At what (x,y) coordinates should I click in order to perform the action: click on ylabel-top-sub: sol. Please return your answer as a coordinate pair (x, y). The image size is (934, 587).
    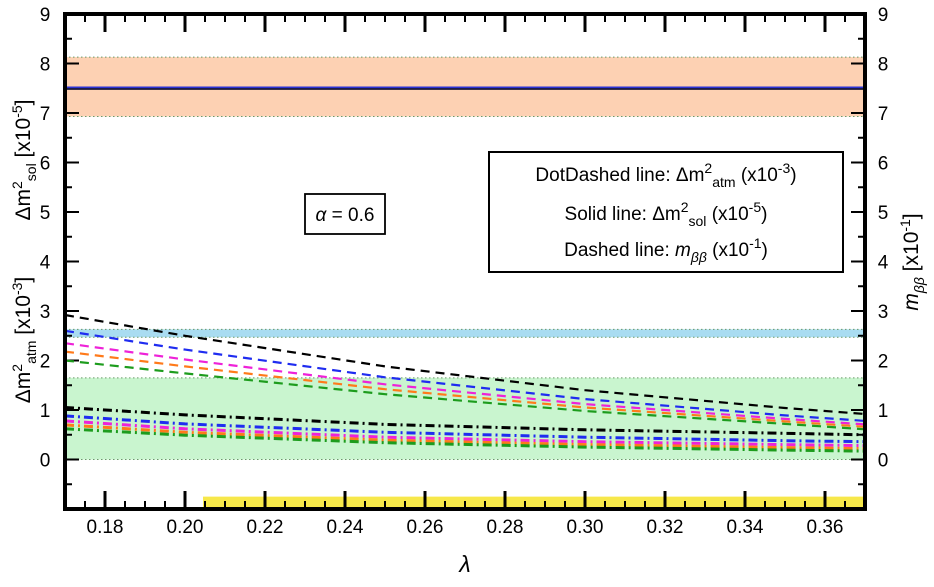
    Looking at the image, I should click on (31, 172).